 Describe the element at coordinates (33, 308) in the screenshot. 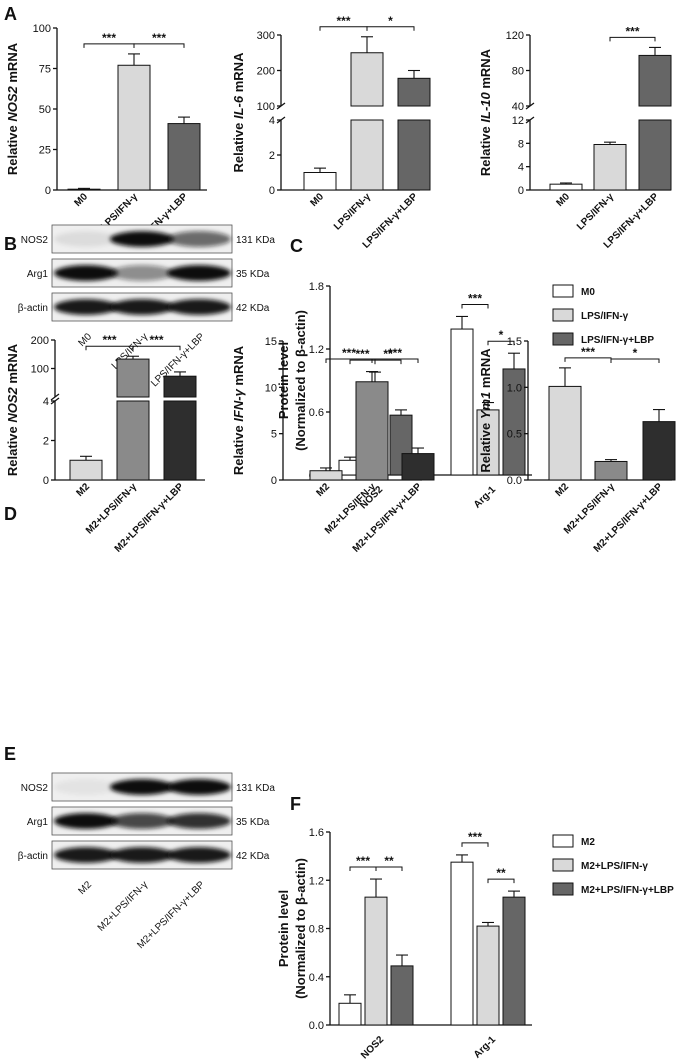

I see `blot-protein-label: β-actin` at that location.